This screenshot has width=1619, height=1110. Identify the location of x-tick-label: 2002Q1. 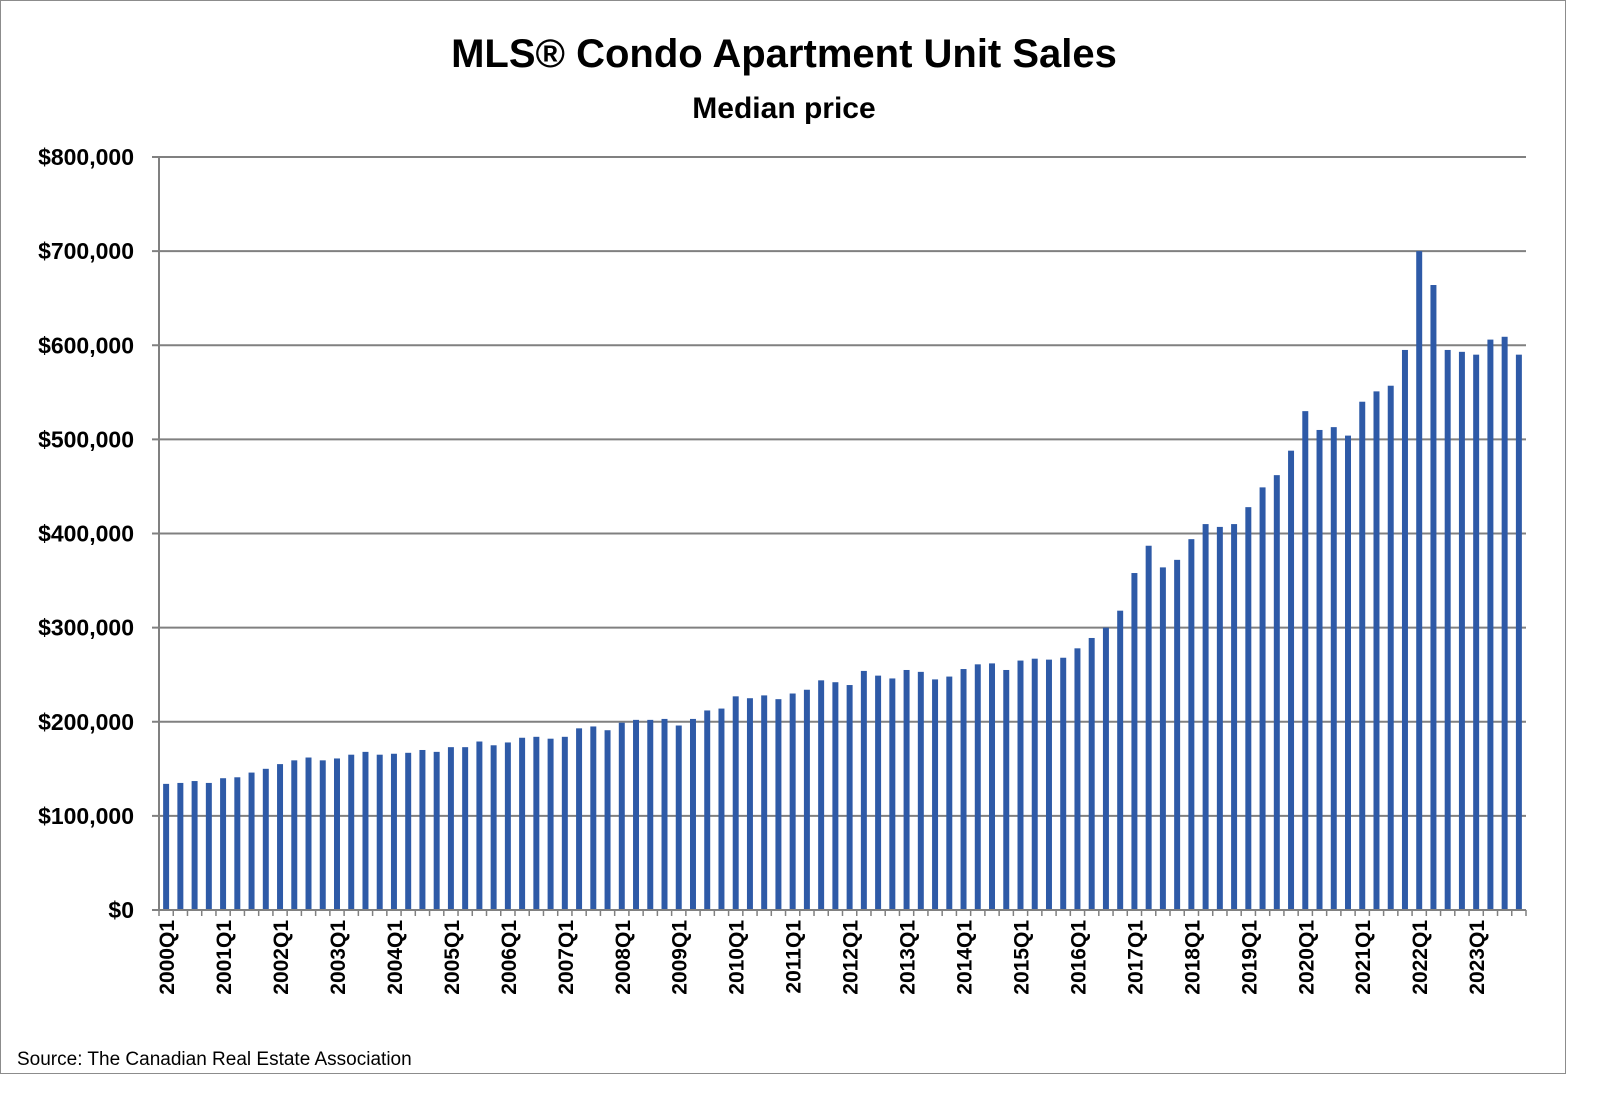
(281, 957).